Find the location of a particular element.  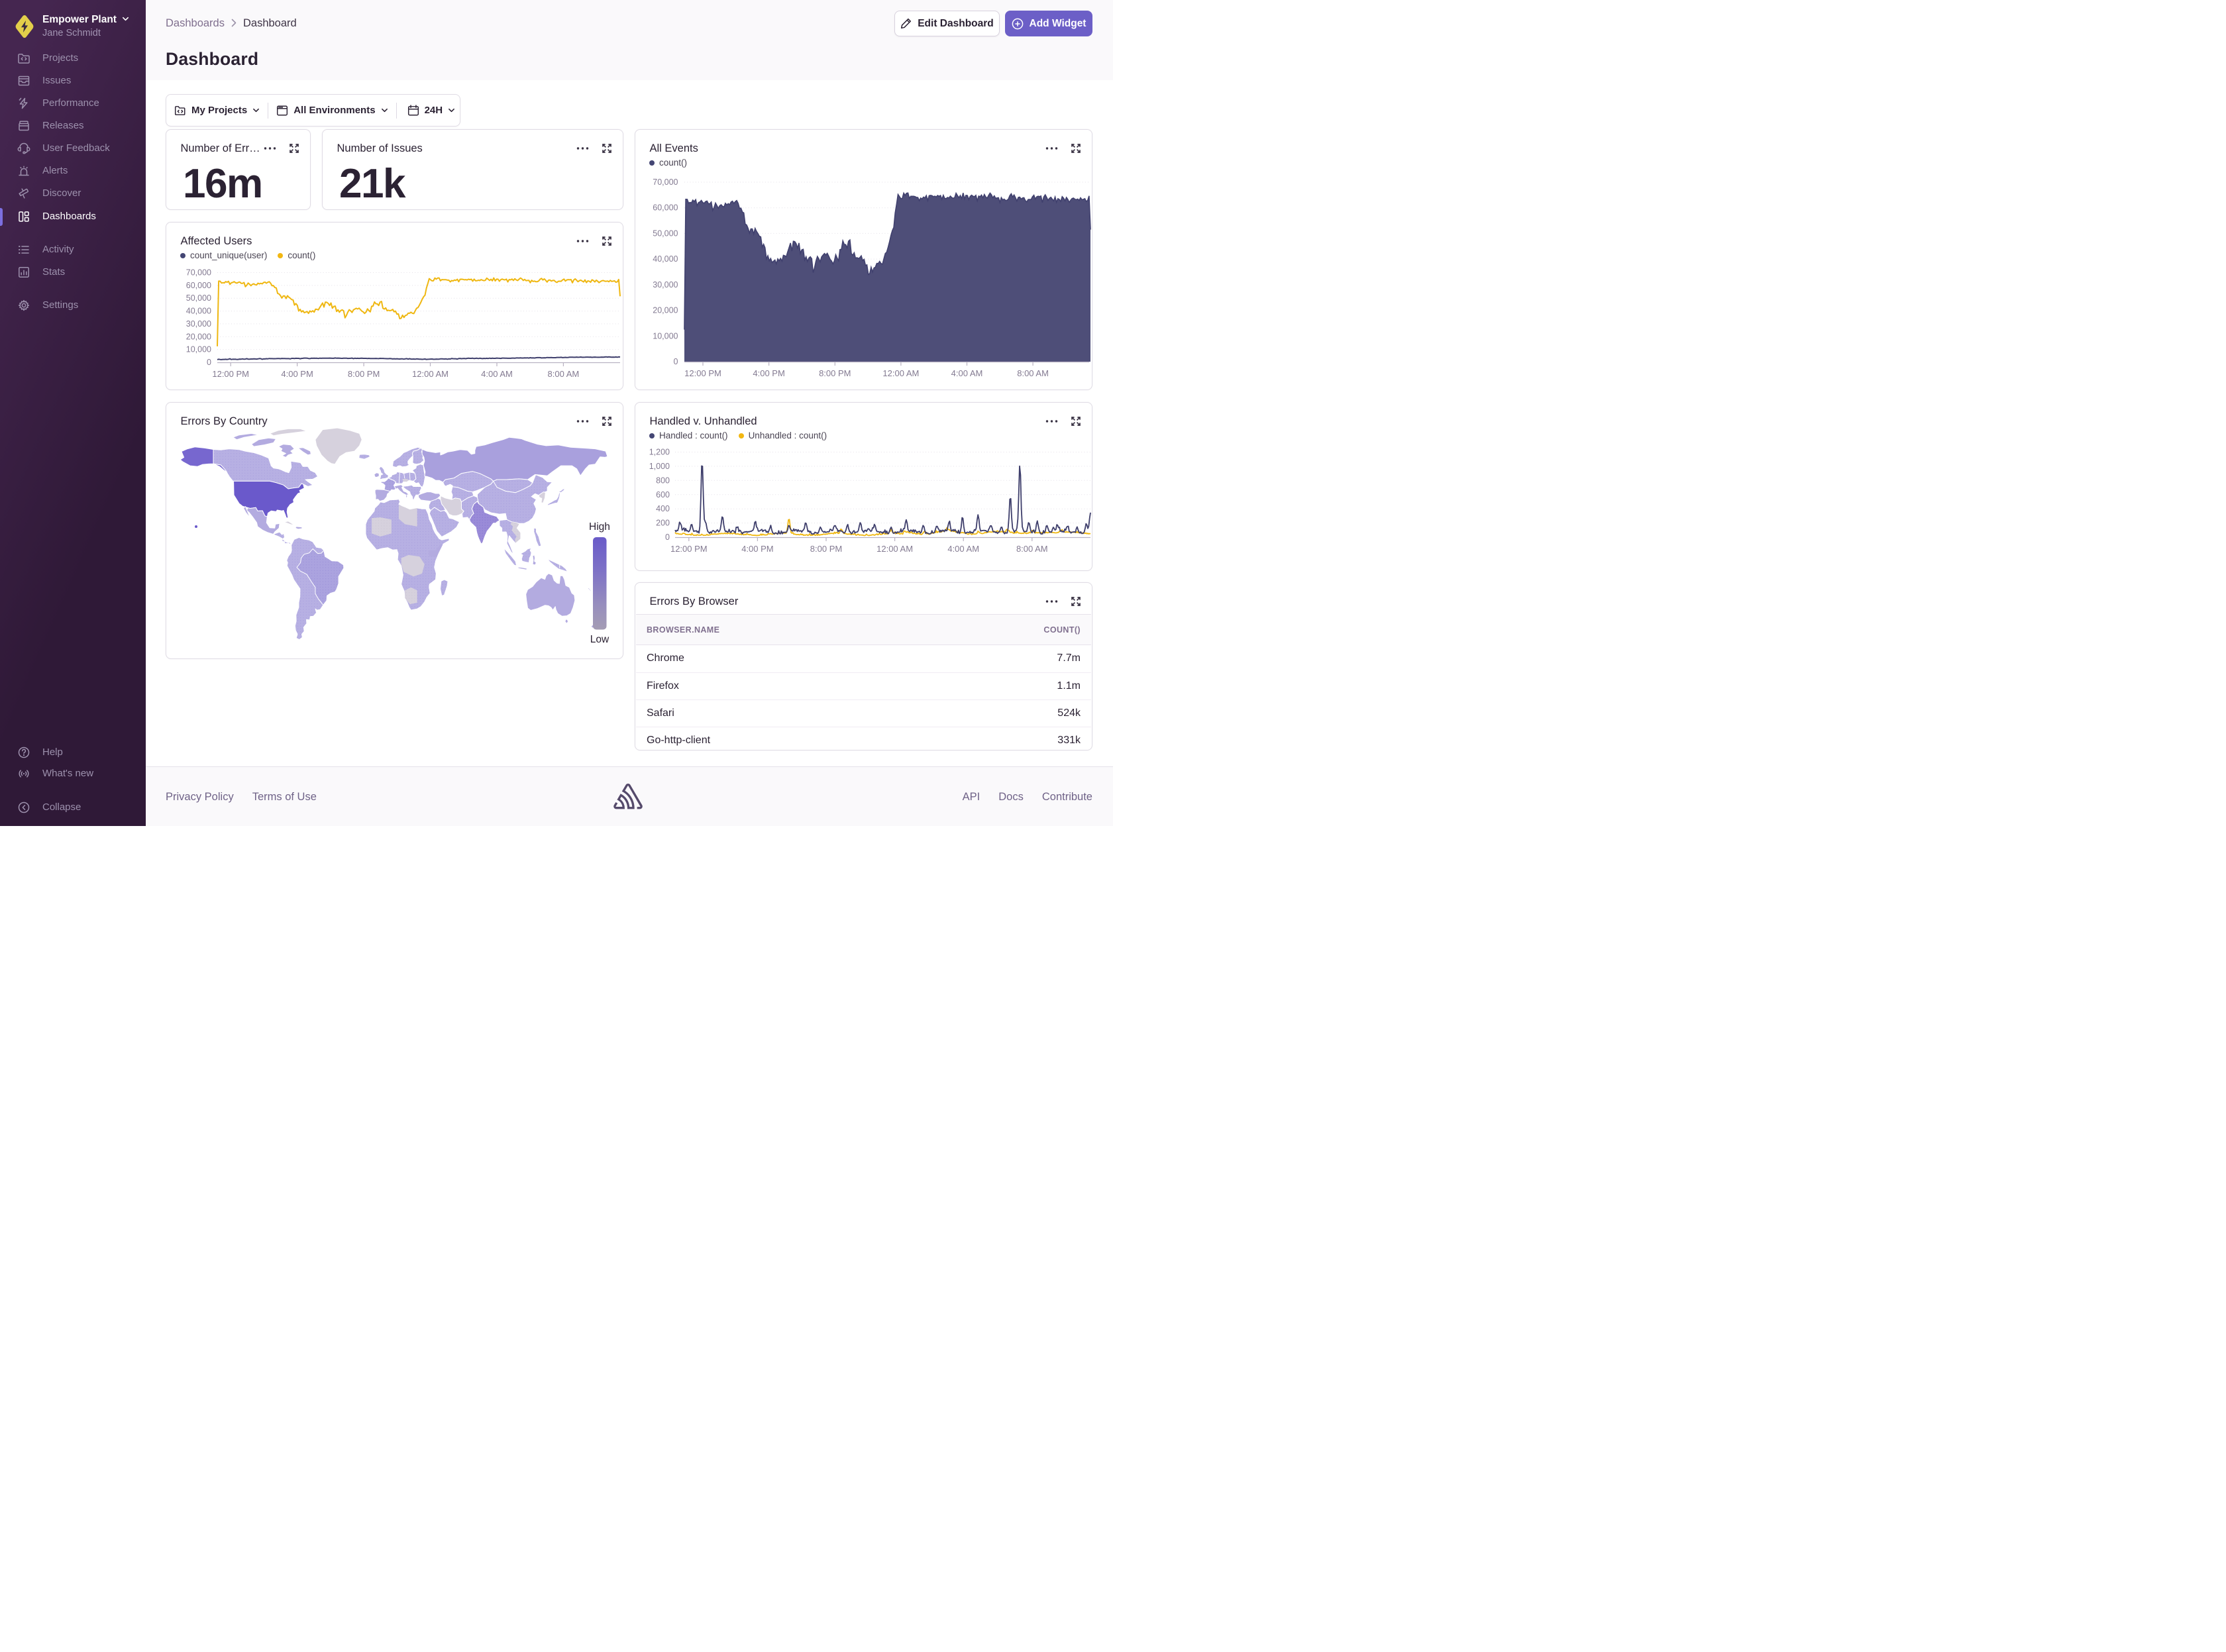

svg-text: High is located at coordinates (599, 527).